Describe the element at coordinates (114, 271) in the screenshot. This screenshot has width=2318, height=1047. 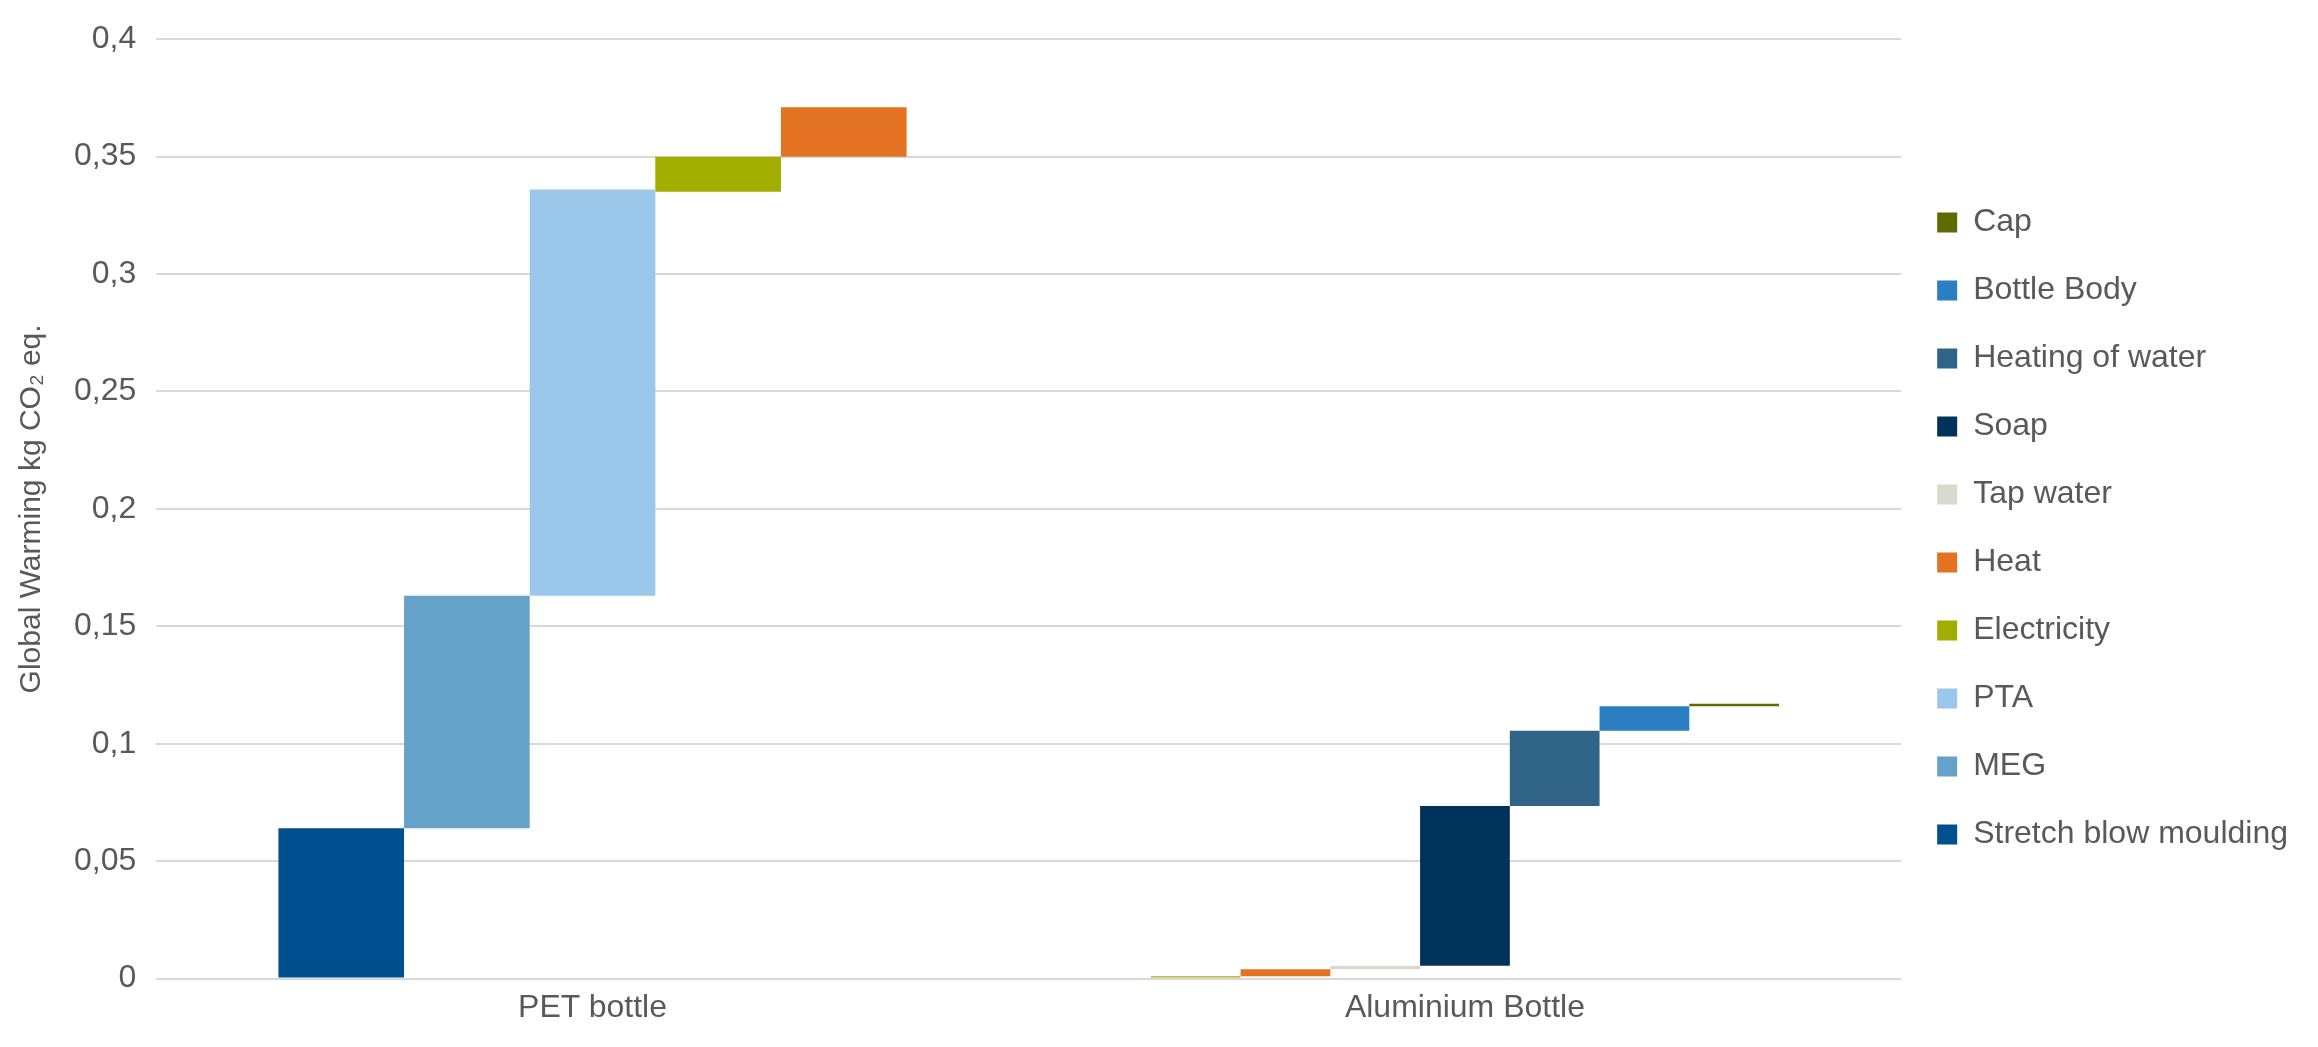
I see `y-tick-label: 0,3` at that location.